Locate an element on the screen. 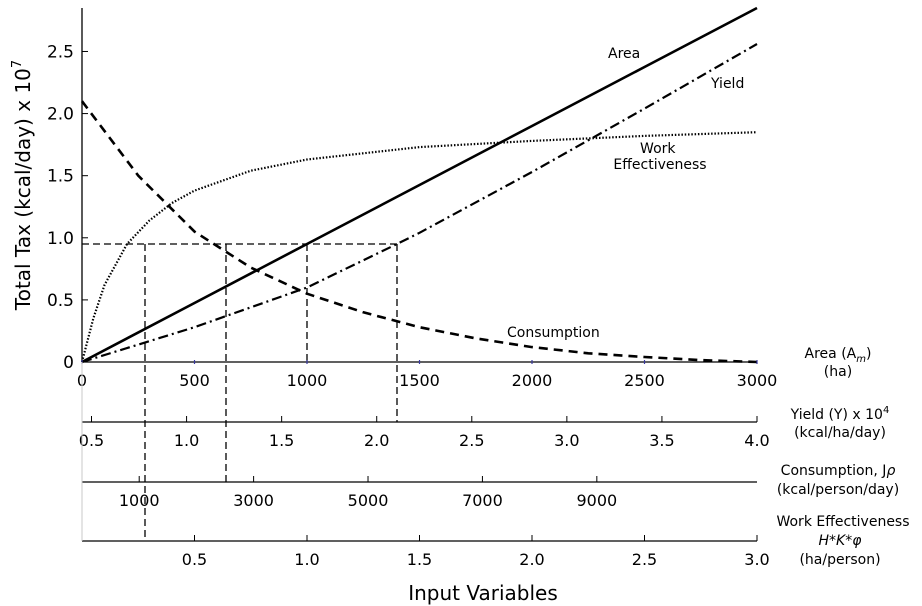 This screenshot has height=606, width=922. axis-label-area-unit: (ha) is located at coordinates (838, 372).